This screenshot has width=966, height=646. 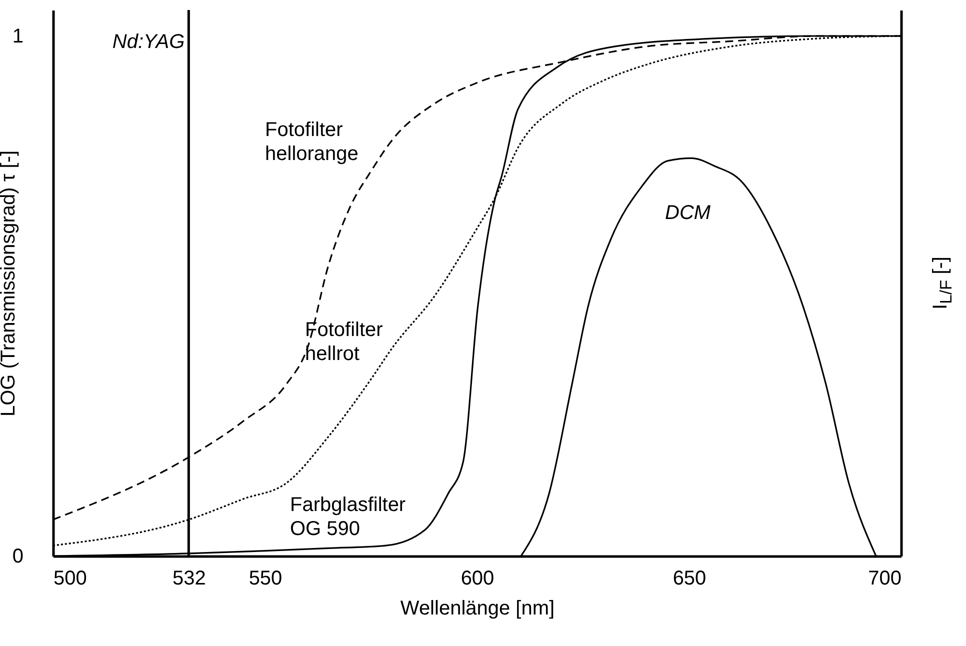 I want to click on series-label: Fotofilter hellorange, so click(x=311, y=142).